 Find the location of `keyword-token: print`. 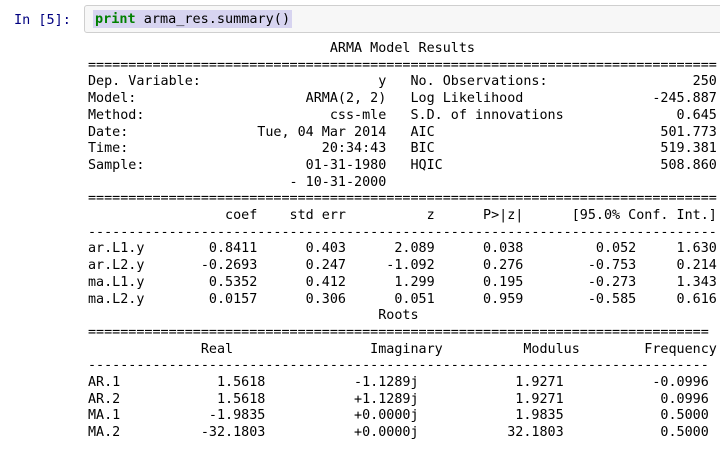

keyword-token: print is located at coordinates (115, 19).